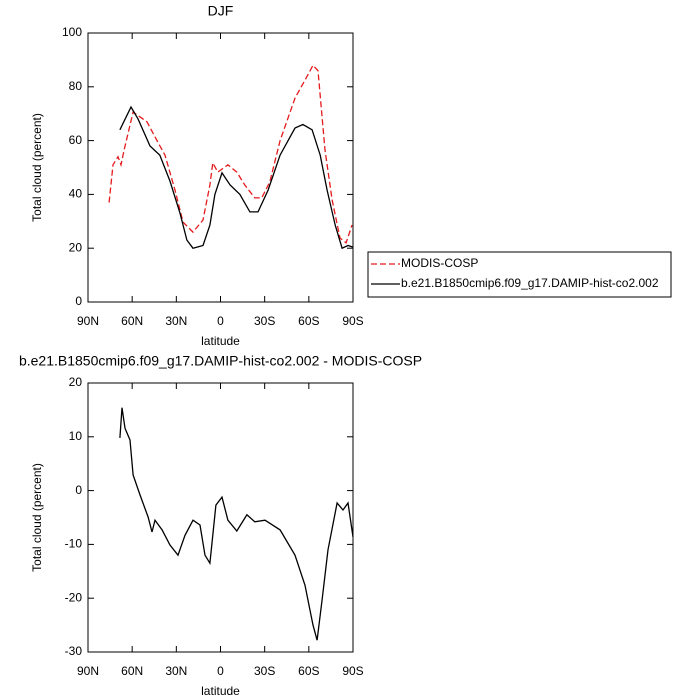 Image resolution: width=700 pixels, height=700 pixels. Describe the element at coordinates (72, 32) in the screenshot. I see `y-tick-label: 100` at that location.